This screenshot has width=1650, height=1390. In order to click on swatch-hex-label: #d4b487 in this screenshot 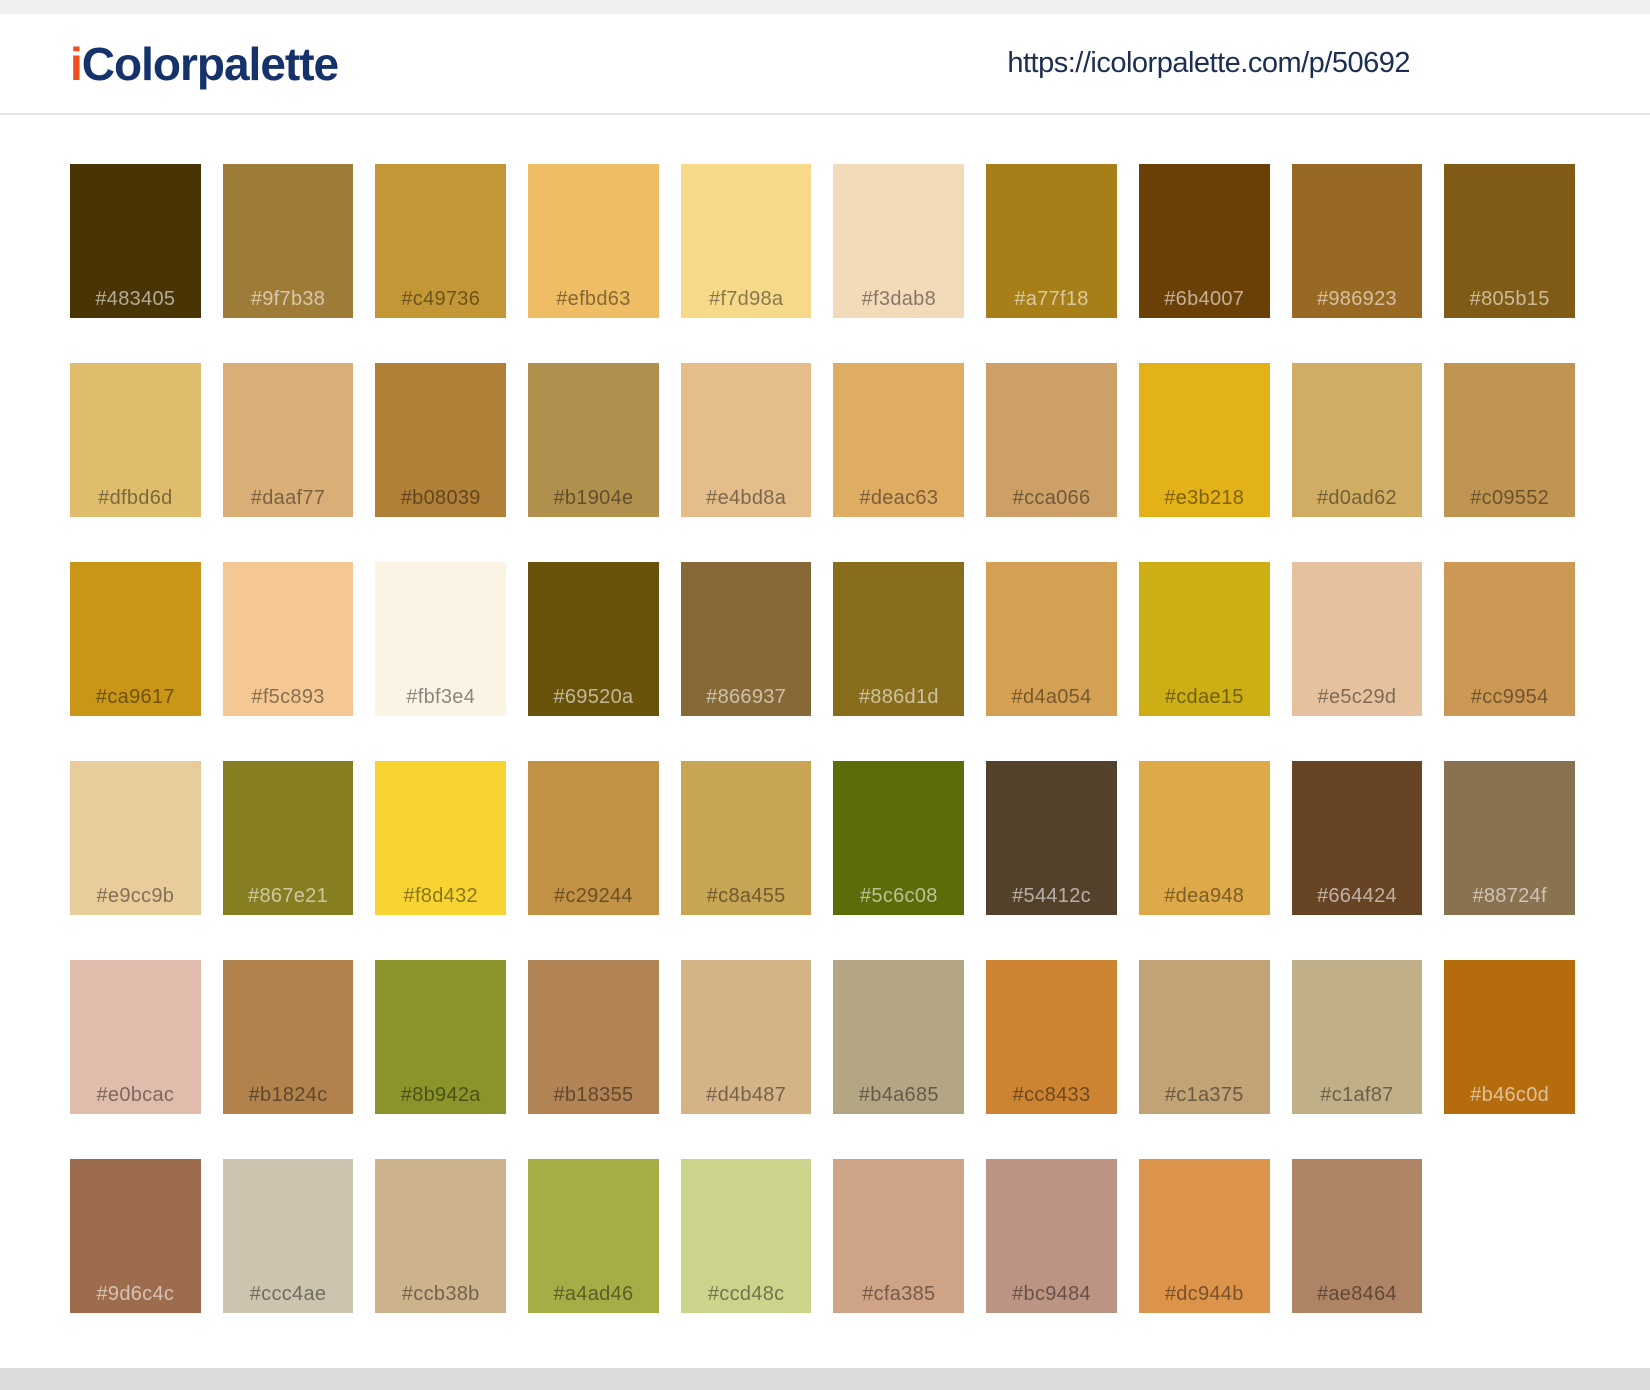, I will do `click(746, 1095)`.